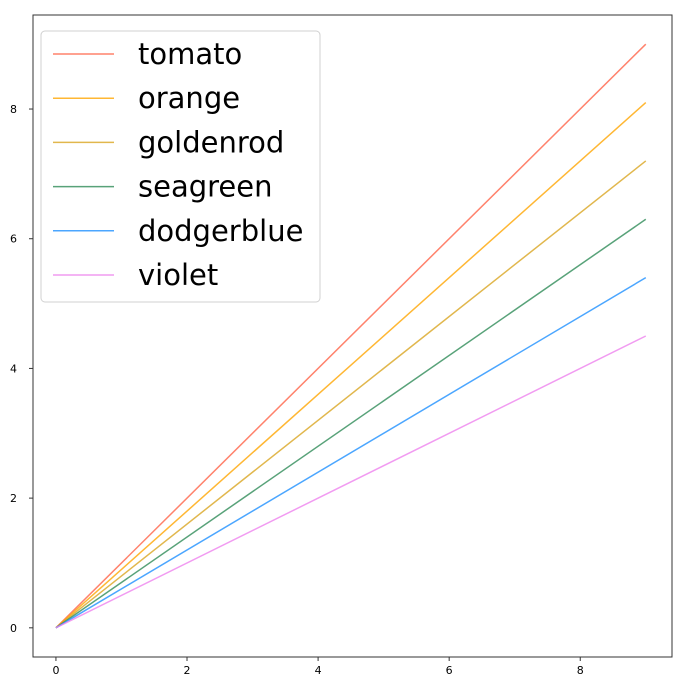 The height and width of the screenshot is (688, 686). Describe the element at coordinates (211, 142) in the screenshot. I see `legend-label-goldenrod: goldenrod` at that location.